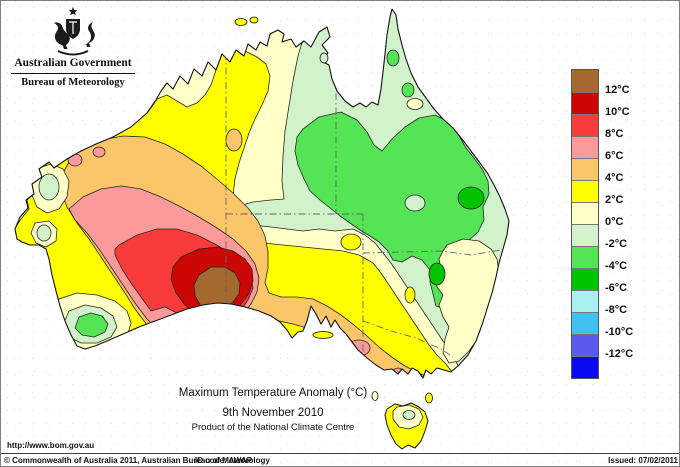 This screenshot has width=680, height=467. Describe the element at coordinates (273, 413) in the screenshot. I see `map-date: 9th November 2010` at that location.